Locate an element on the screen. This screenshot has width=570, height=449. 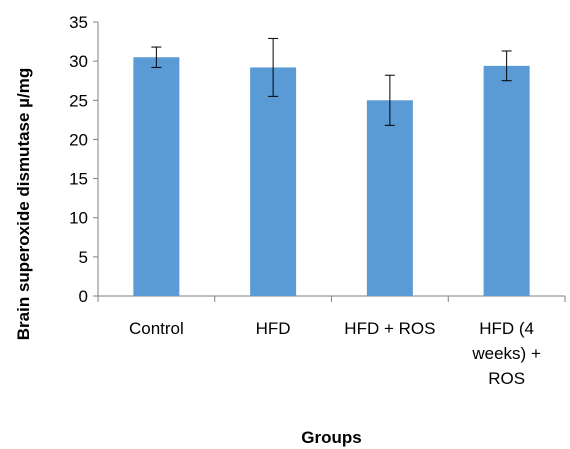
x-tick-label: ROS is located at coordinates (506, 378).